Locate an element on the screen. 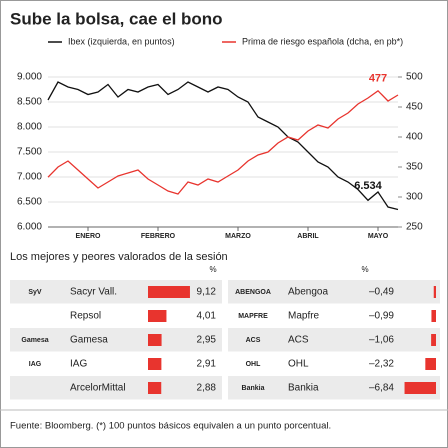 This screenshot has width=448, height=448. company-name: ArcelorMittal is located at coordinates (98, 388).